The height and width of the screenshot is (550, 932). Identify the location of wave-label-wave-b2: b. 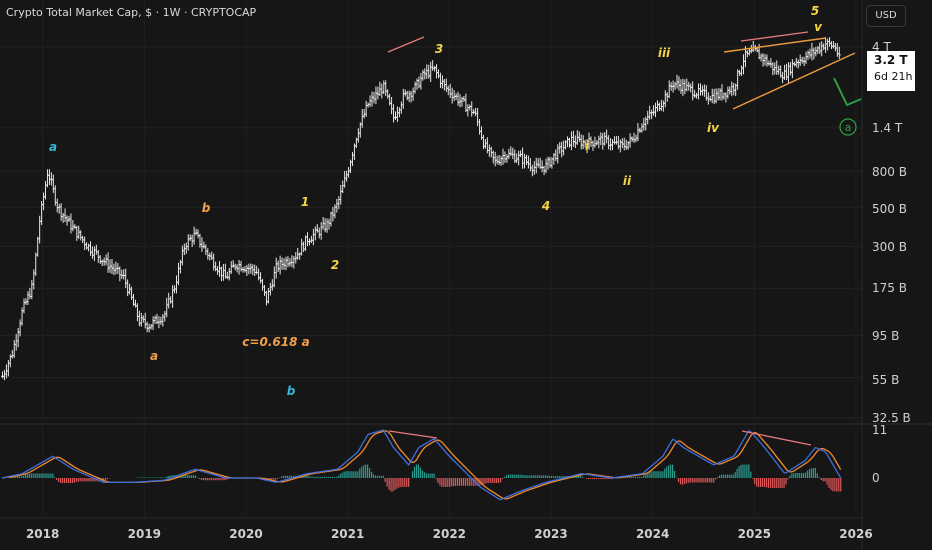
(291, 391).